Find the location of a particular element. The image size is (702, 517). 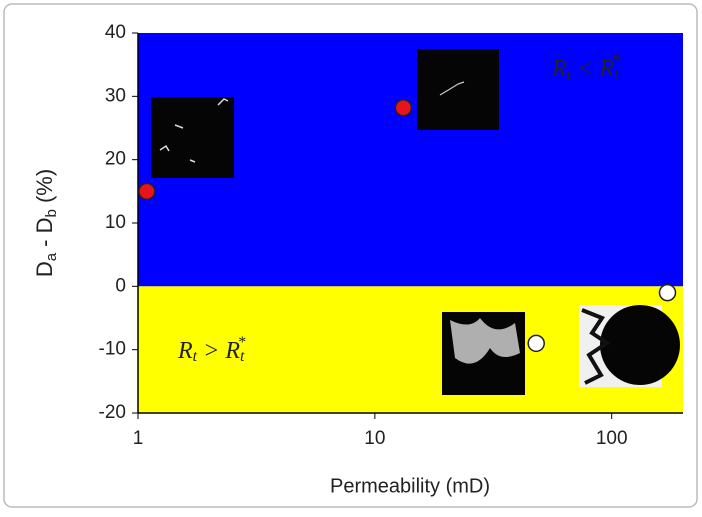

annotation: Rt < Rt* is located at coordinates (585, 67).